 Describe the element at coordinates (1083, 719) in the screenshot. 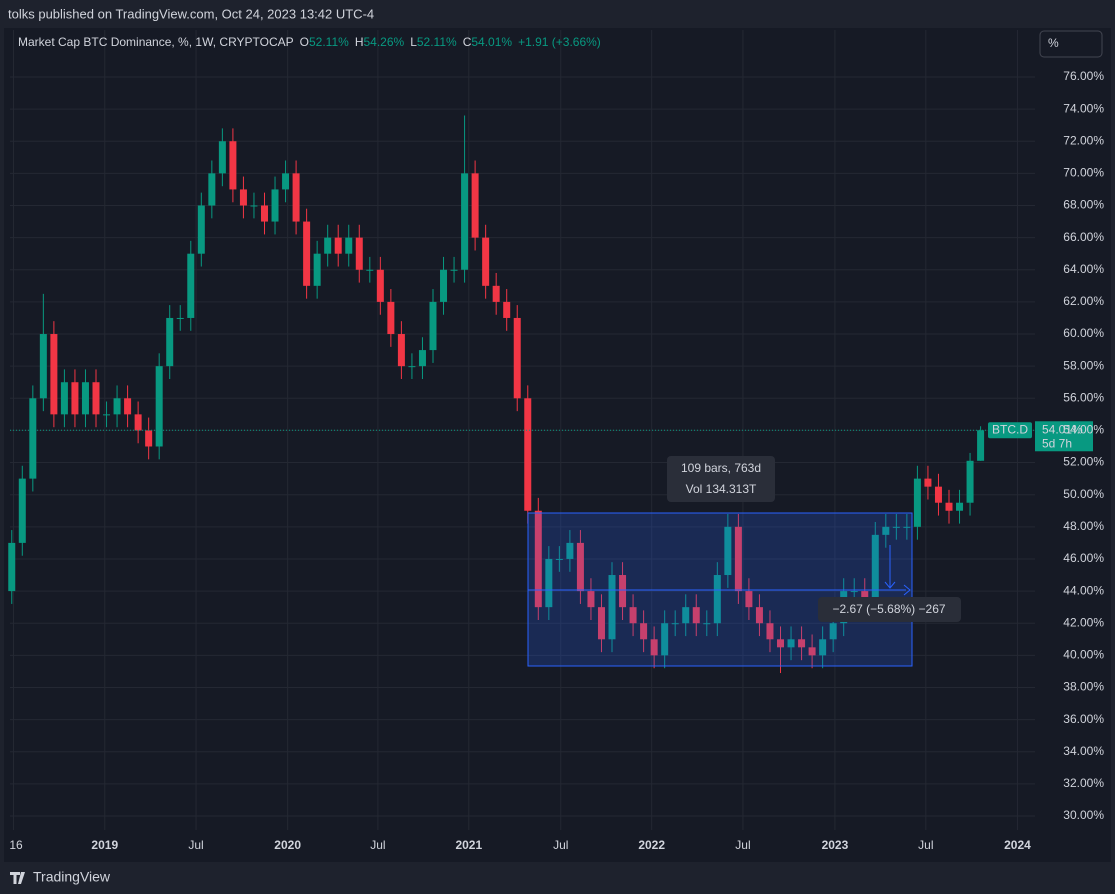

I see `y-tick-label: 36.00%` at that location.